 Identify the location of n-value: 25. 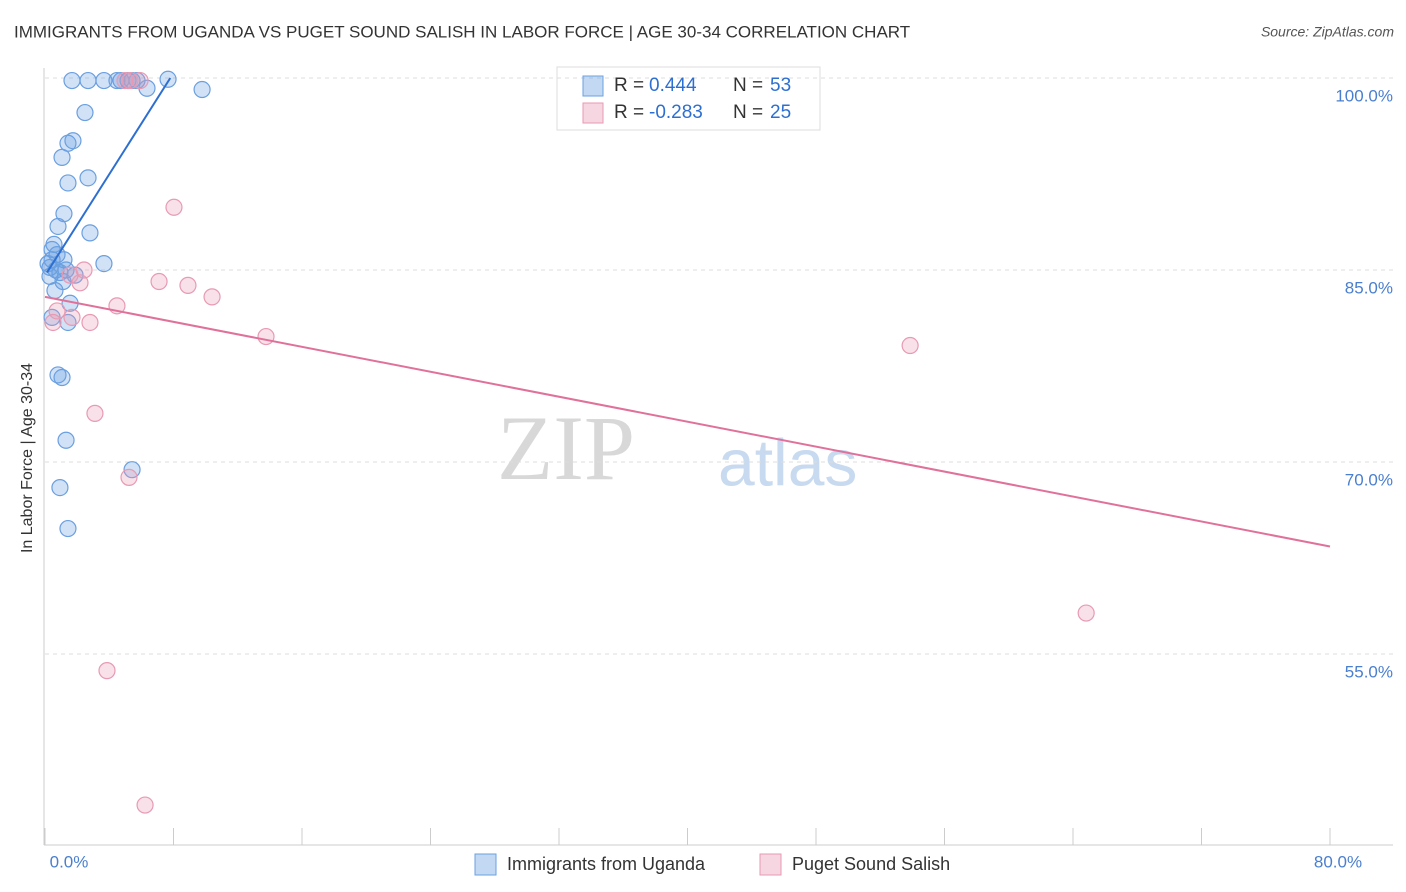
(780, 112).